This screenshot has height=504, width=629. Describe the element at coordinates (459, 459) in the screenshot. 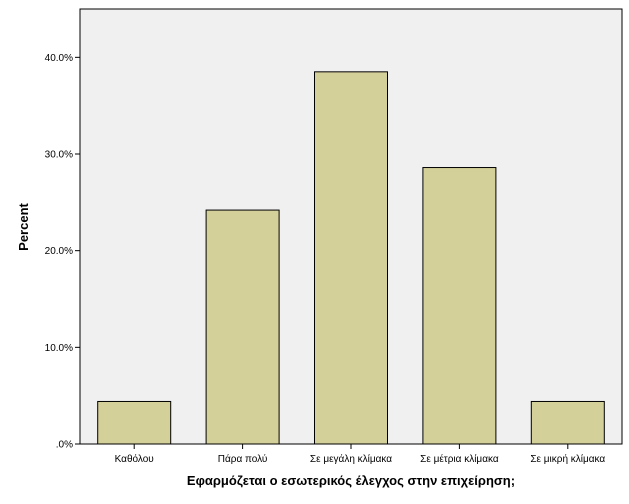

I see `x-tick-label: Σε μέτρια κλίμακα` at that location.